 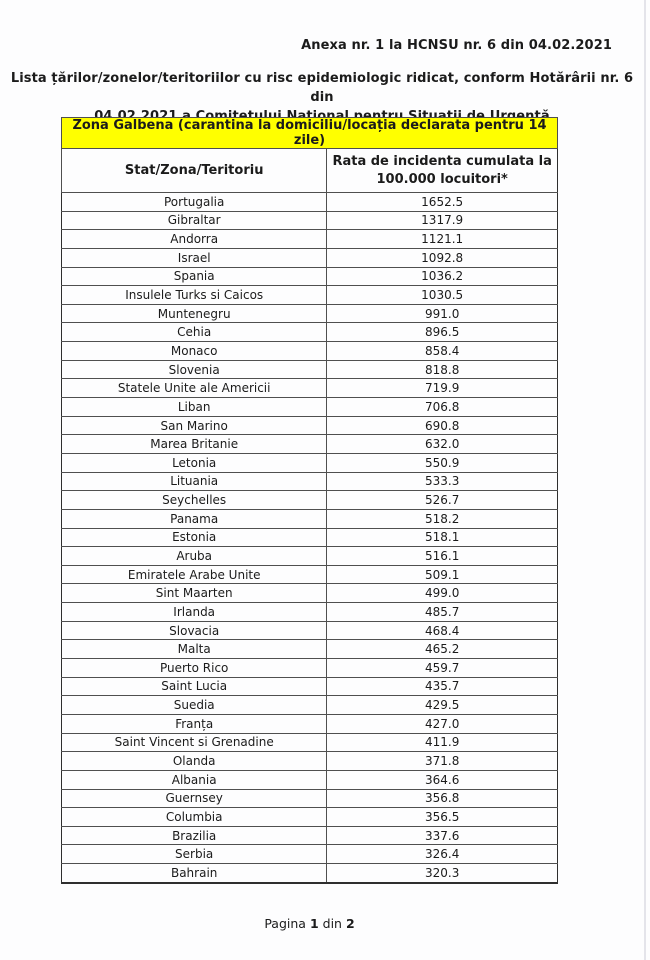 I want to click on country-cell: Puerto Rico, so click(x=194, y=668).